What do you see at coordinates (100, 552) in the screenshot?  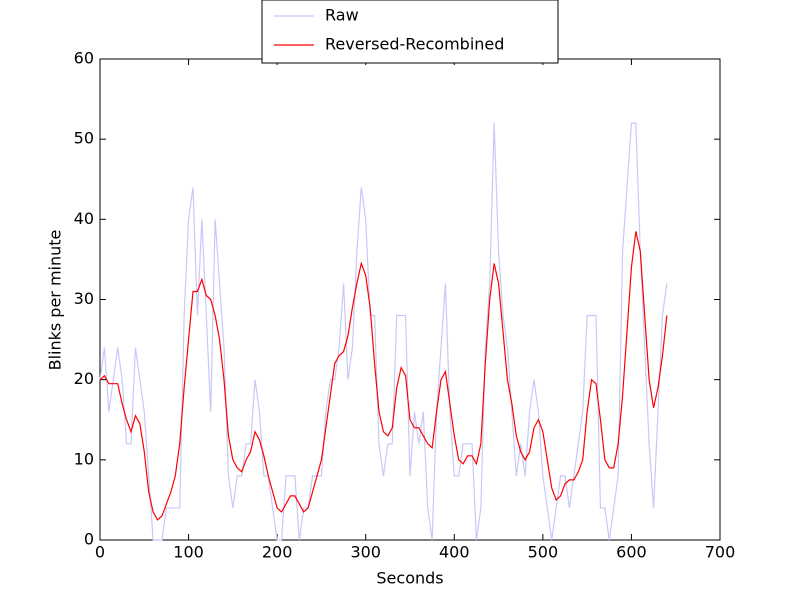 I see `x-tick-label: 0` at bounding box center [100, 552].